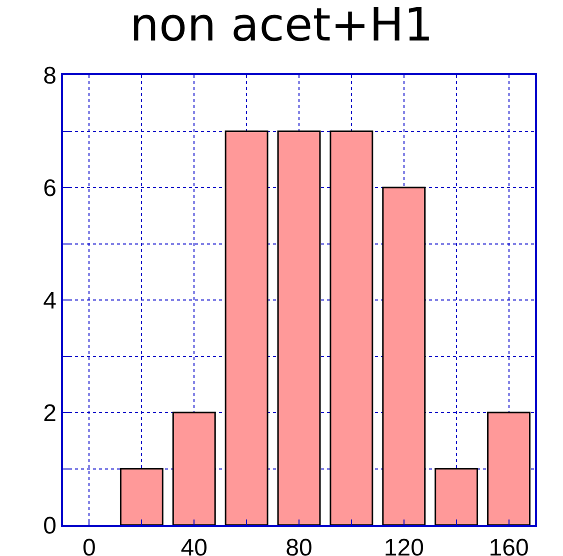 This screenshot has width=563, height=556. What do you see at coordinates (282, 26) in the screenshot?
I see `chart-title: non acet+H1` at bounding box center [282, 26].